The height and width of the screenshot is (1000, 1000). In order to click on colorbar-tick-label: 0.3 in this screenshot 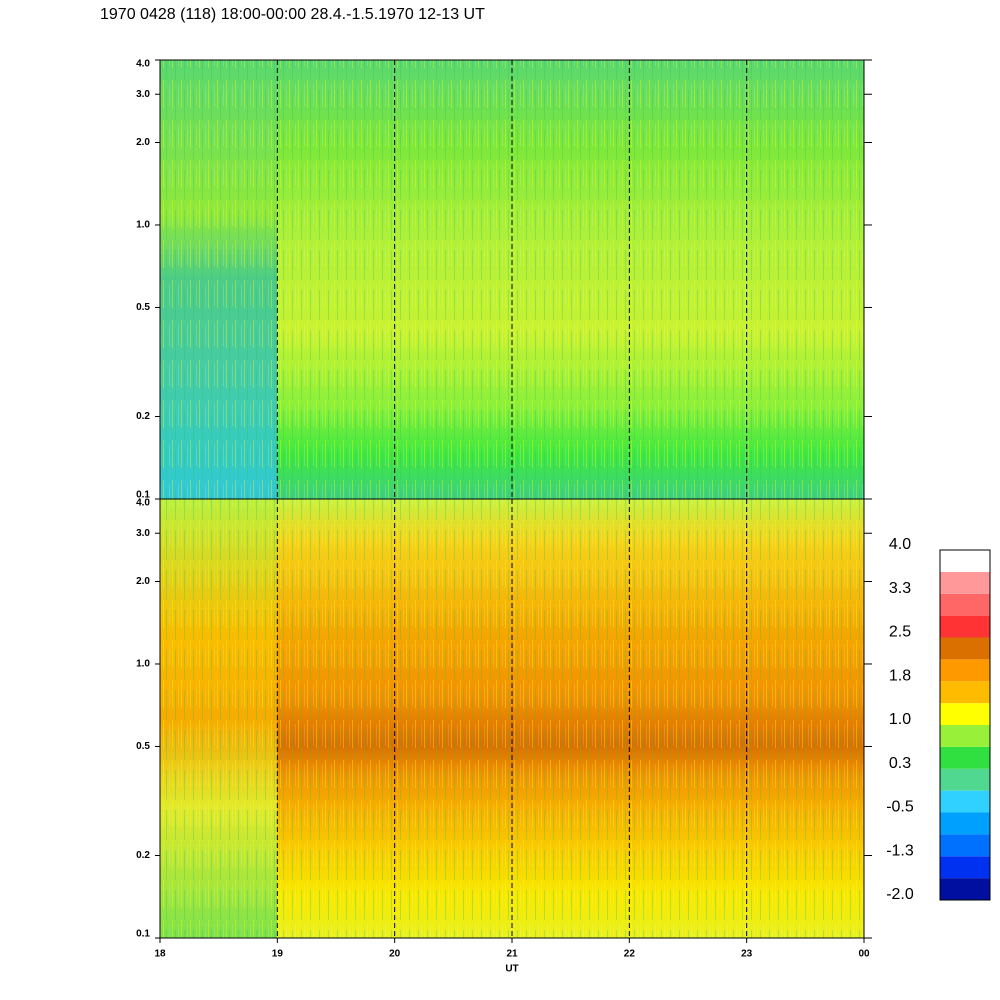, I will do `click(900, 763)`.